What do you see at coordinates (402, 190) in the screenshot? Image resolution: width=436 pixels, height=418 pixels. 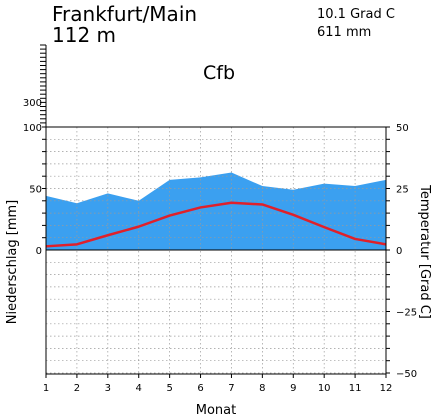 I see `right-tick-label: 25` at bounding box center [402, 190].